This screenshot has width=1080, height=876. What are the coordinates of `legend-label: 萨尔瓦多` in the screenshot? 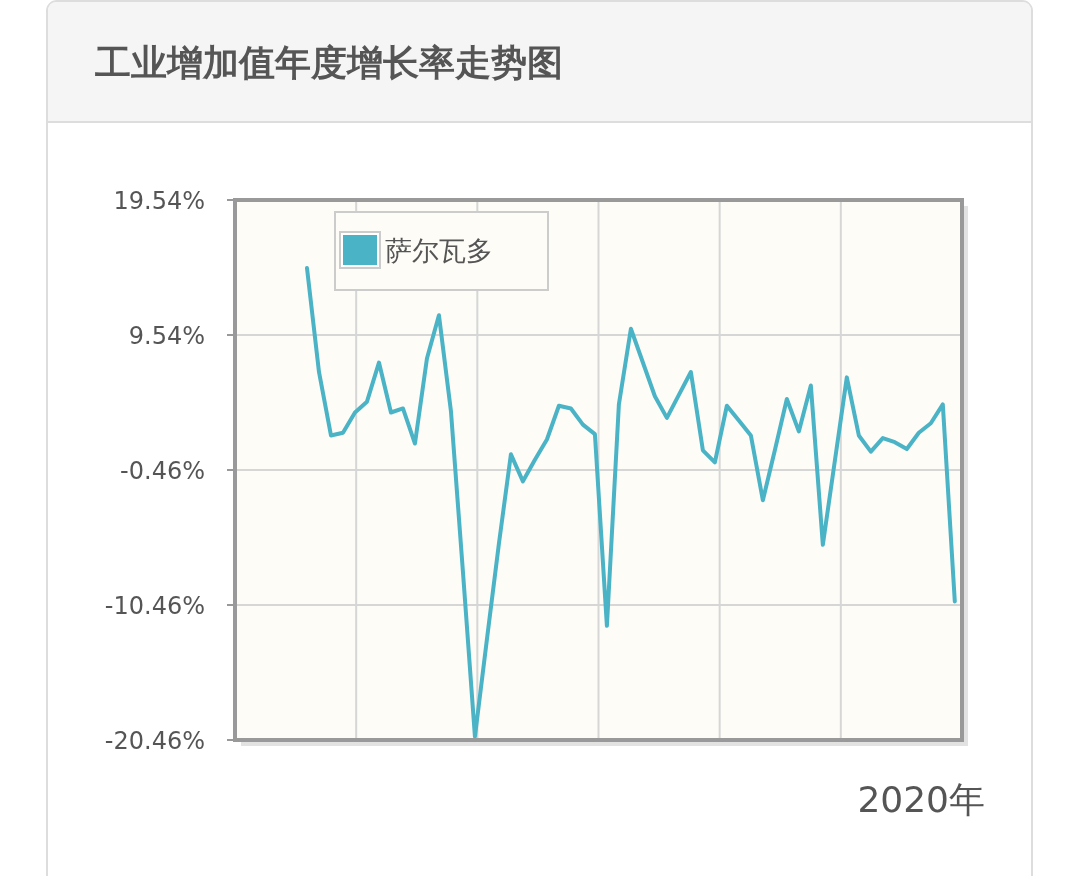 It's located at (439, 250).